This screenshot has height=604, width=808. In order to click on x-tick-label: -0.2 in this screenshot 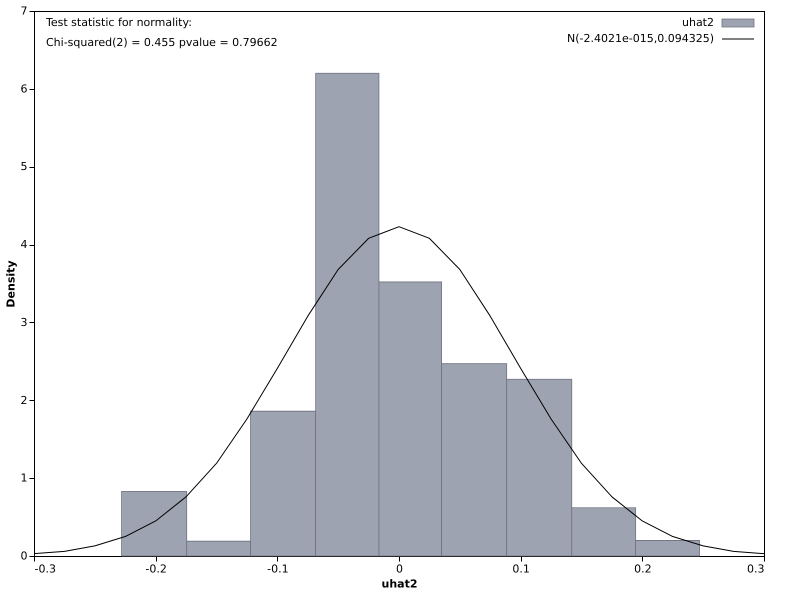, I will do `click(156, 569)`.